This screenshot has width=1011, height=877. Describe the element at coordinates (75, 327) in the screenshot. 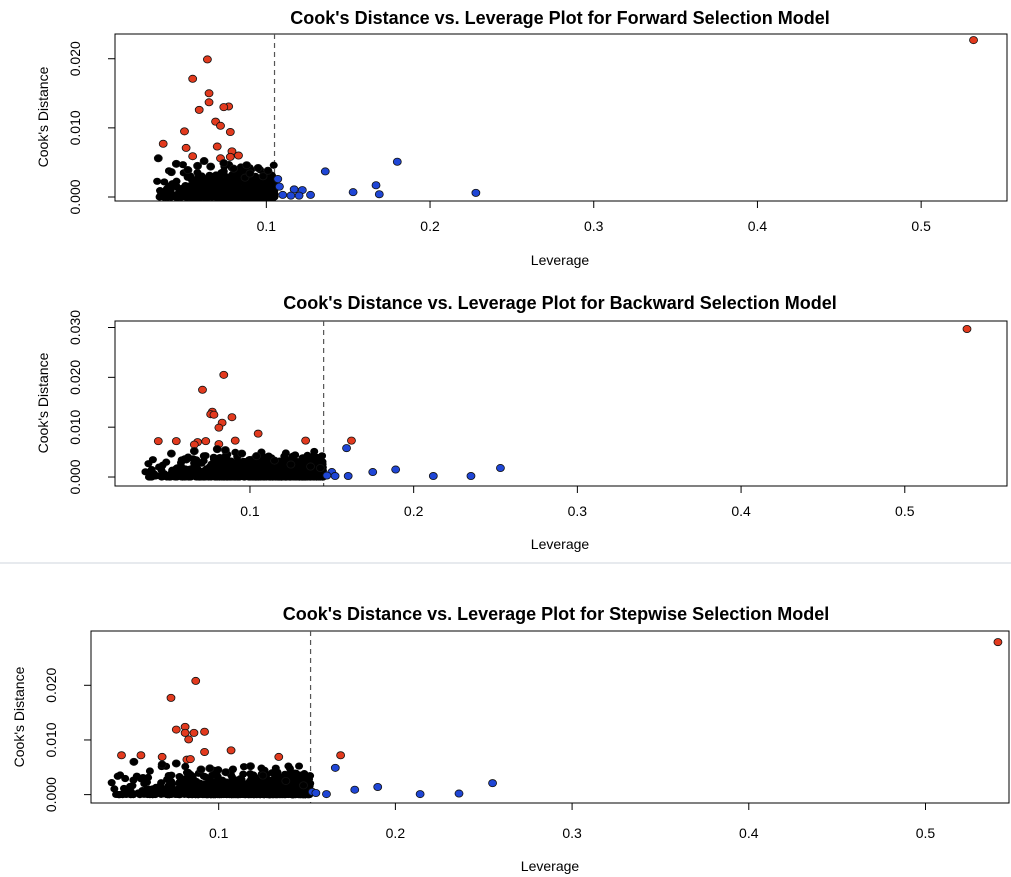

I see `backward-y-tick-label: 0.030` at that location.